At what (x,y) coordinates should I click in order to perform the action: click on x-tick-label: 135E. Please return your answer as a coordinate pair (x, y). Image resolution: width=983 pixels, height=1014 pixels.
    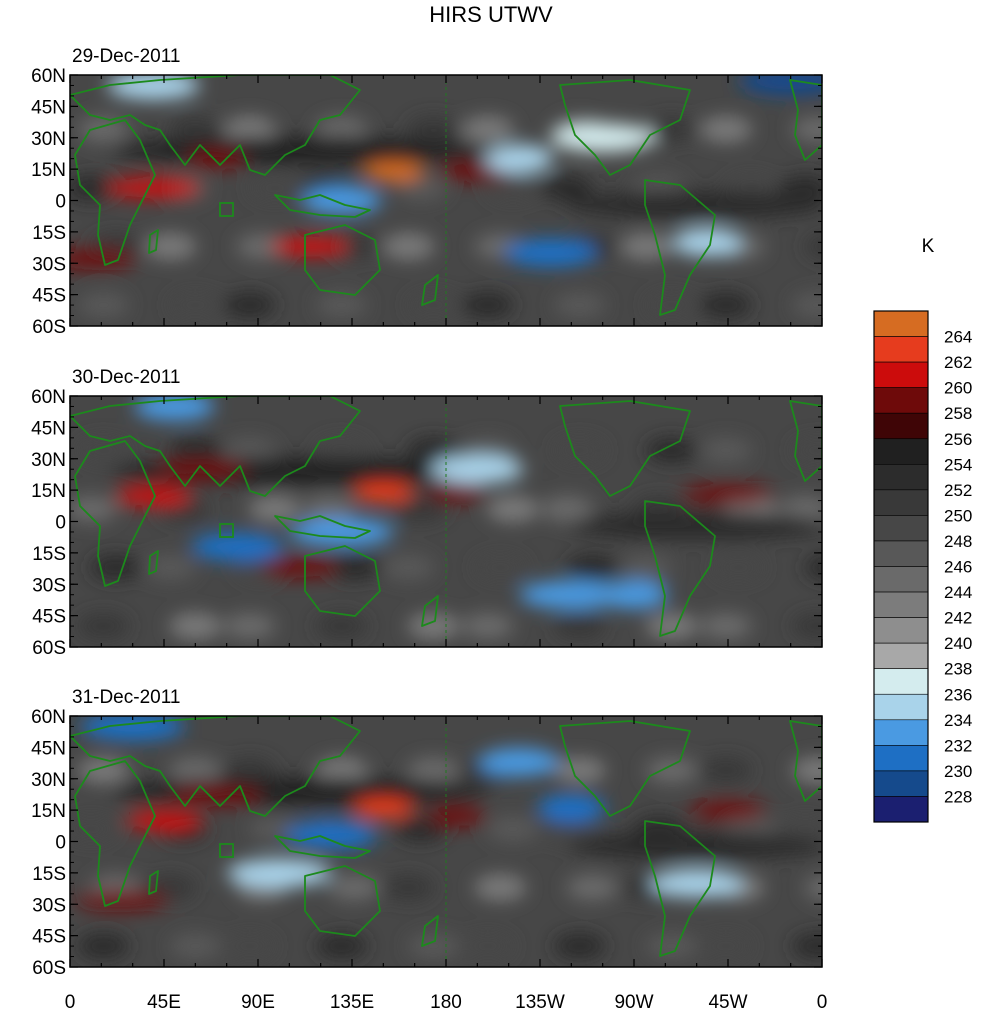
    Looking at the image, I should click on (352, 1002).